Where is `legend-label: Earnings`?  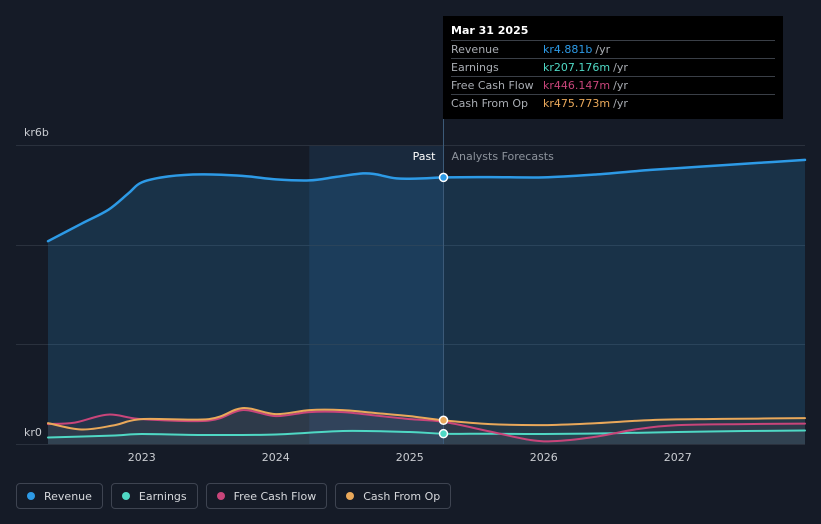 legend-label: Earnings is located at coordinates (162, 496).